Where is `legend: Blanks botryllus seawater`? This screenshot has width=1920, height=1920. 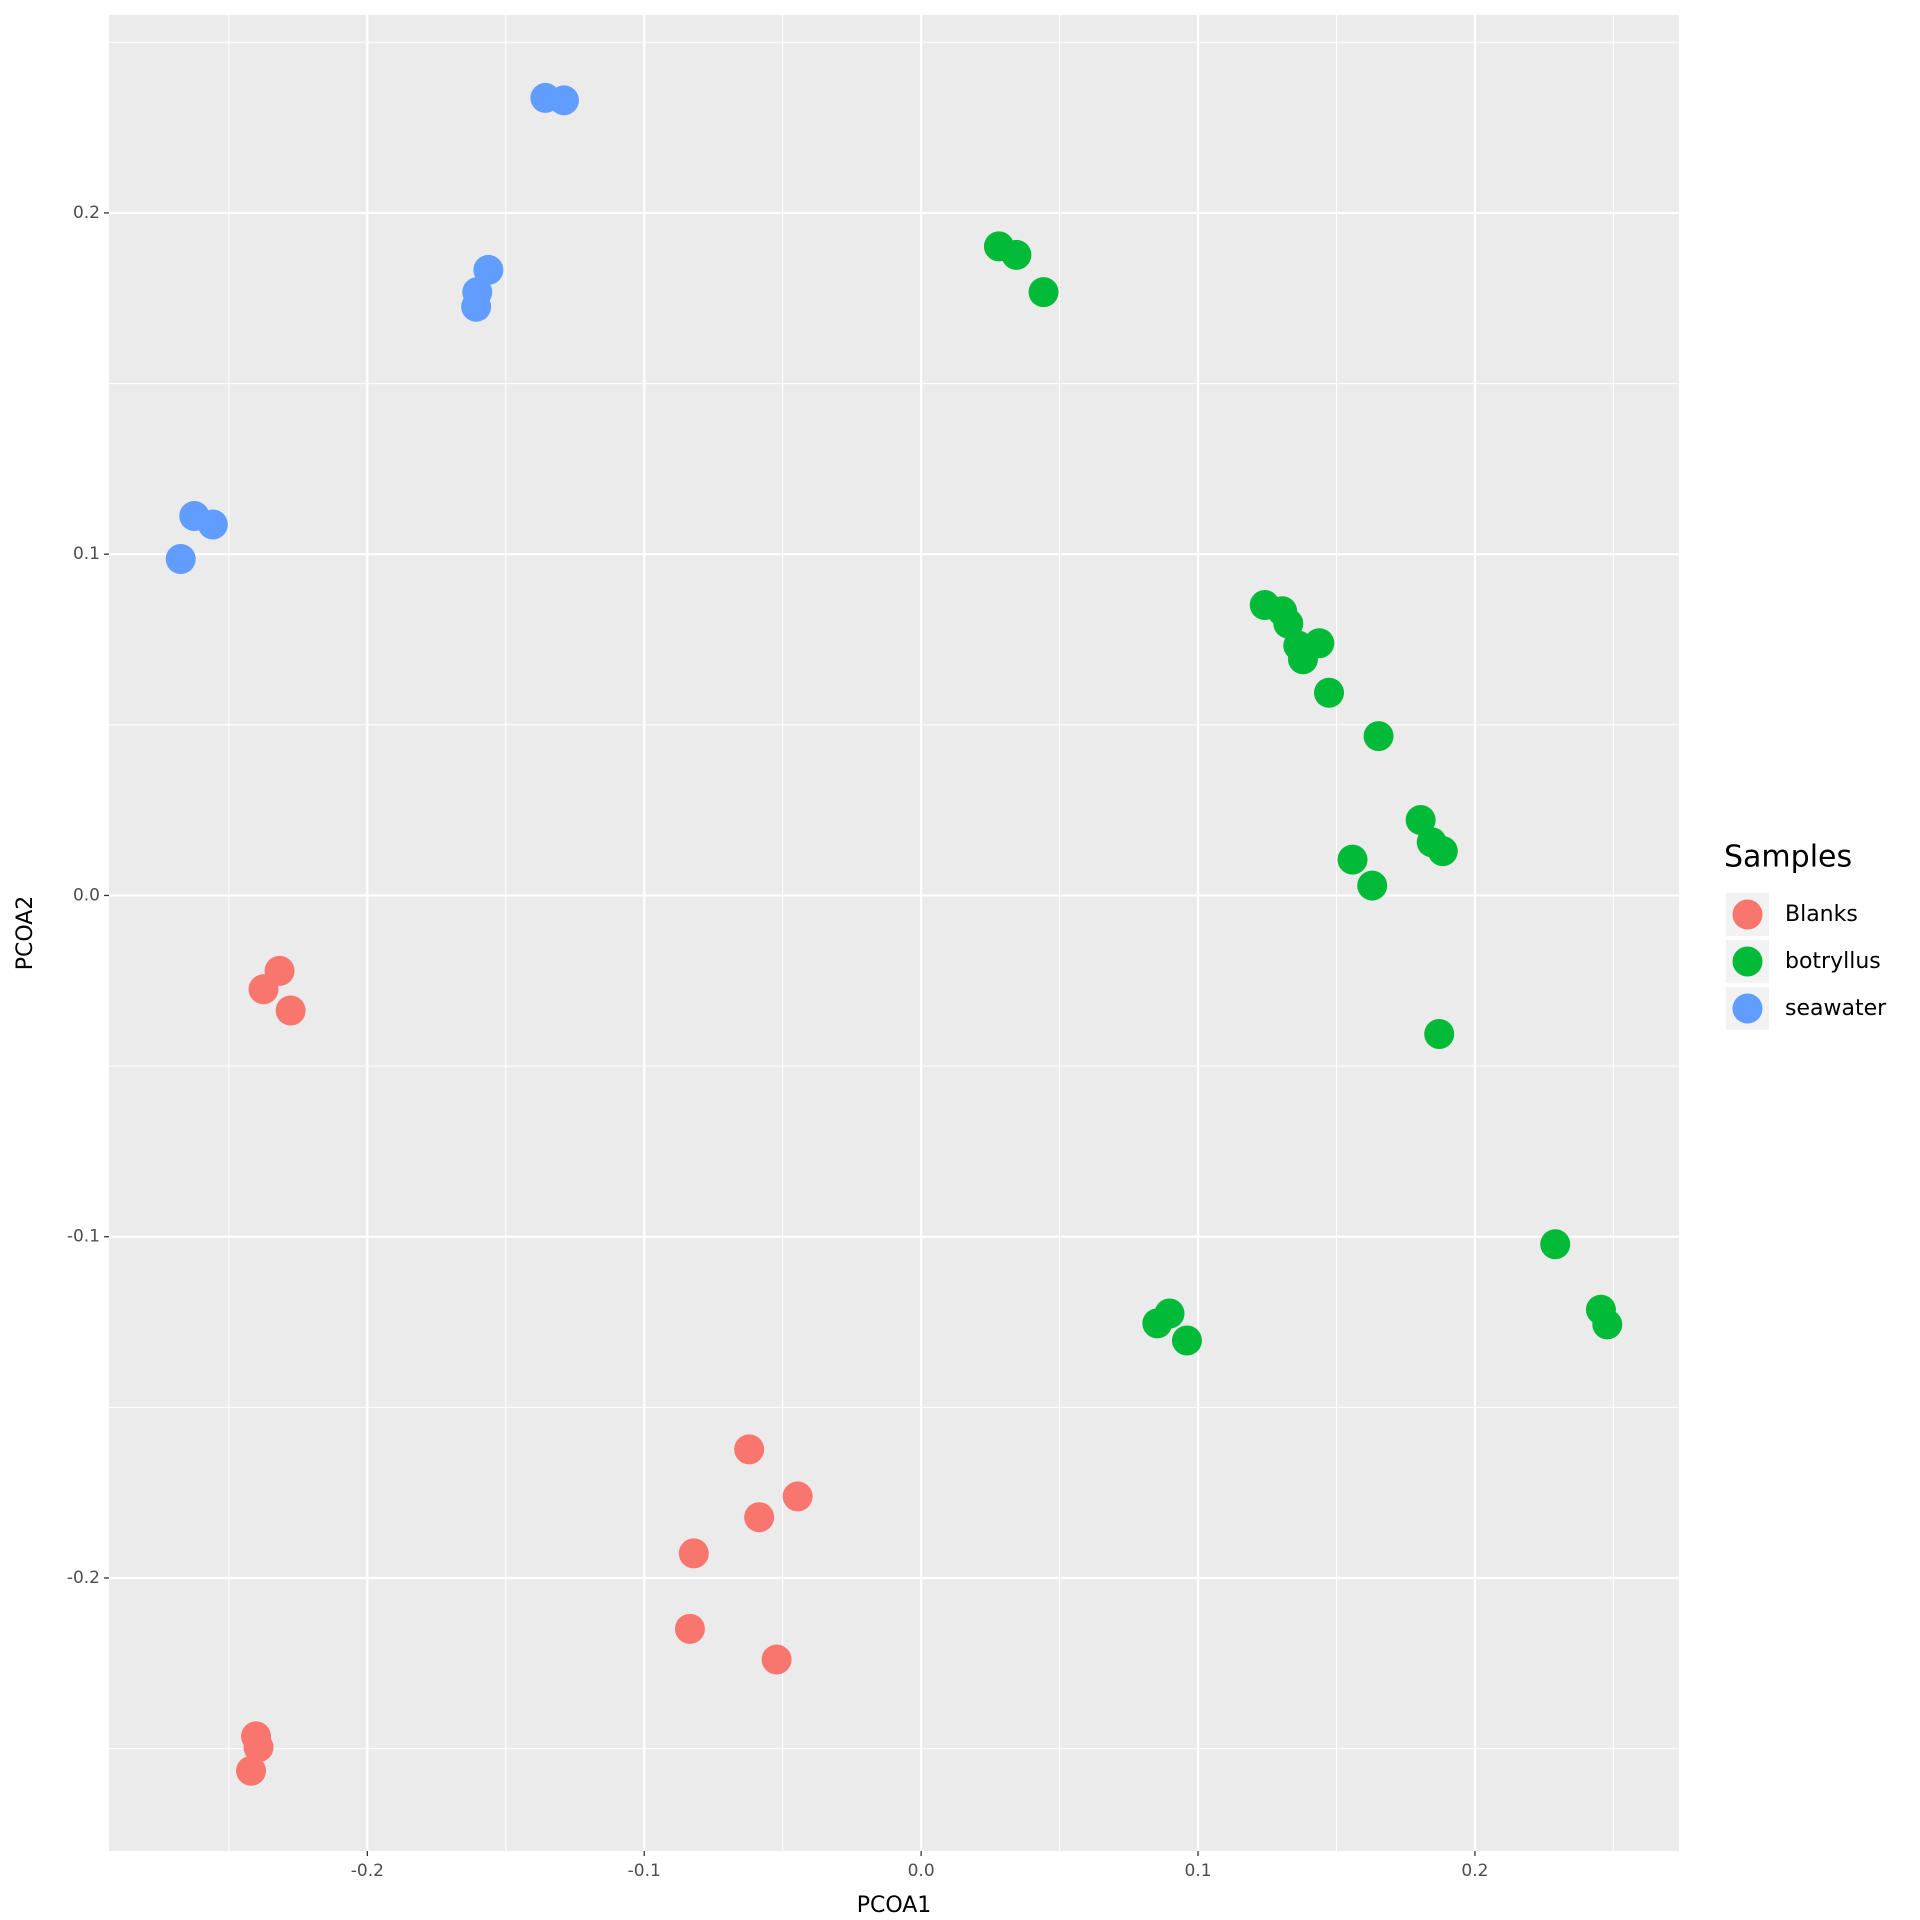
legend: Blanks botryllus seawater is located at coordinates (1806, 961).